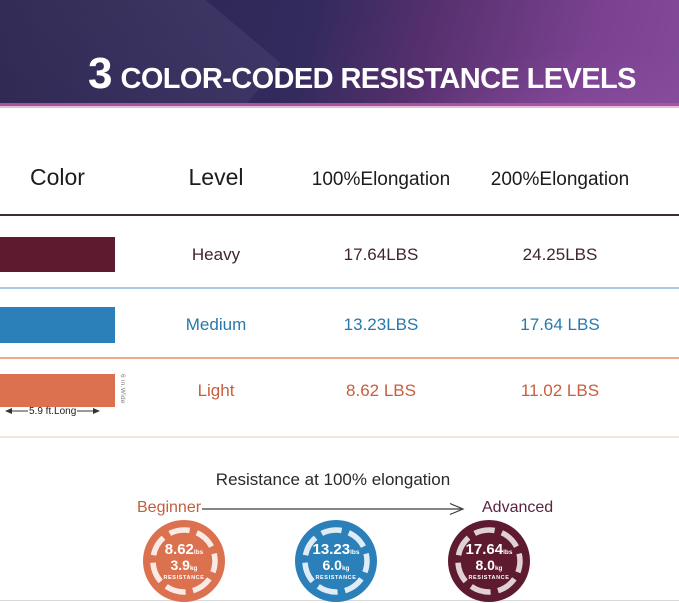  Describe the element at coordinates (485, 565) in the screenshot. I see `badge-kg-value: 8.0` at that location.